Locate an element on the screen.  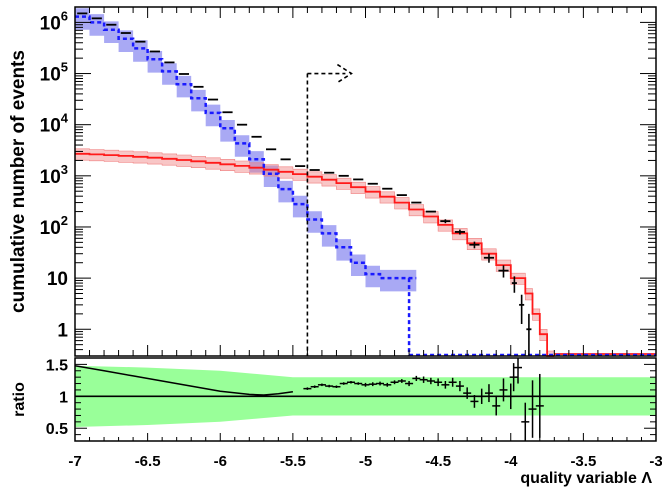
ratio-trend-line is located at coordinates (184, 380).